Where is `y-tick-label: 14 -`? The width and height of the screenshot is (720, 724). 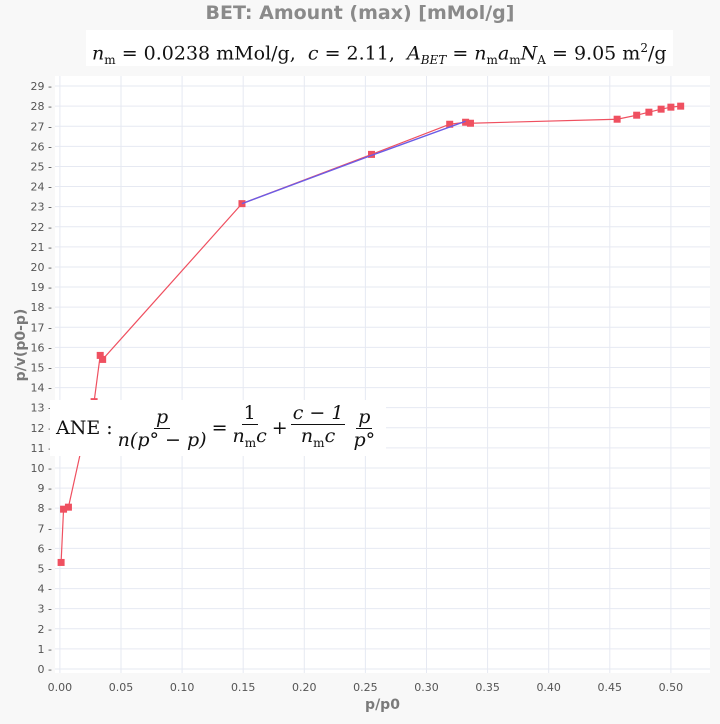
y-tick-label: 14 - is located at coordinates (41, 388).